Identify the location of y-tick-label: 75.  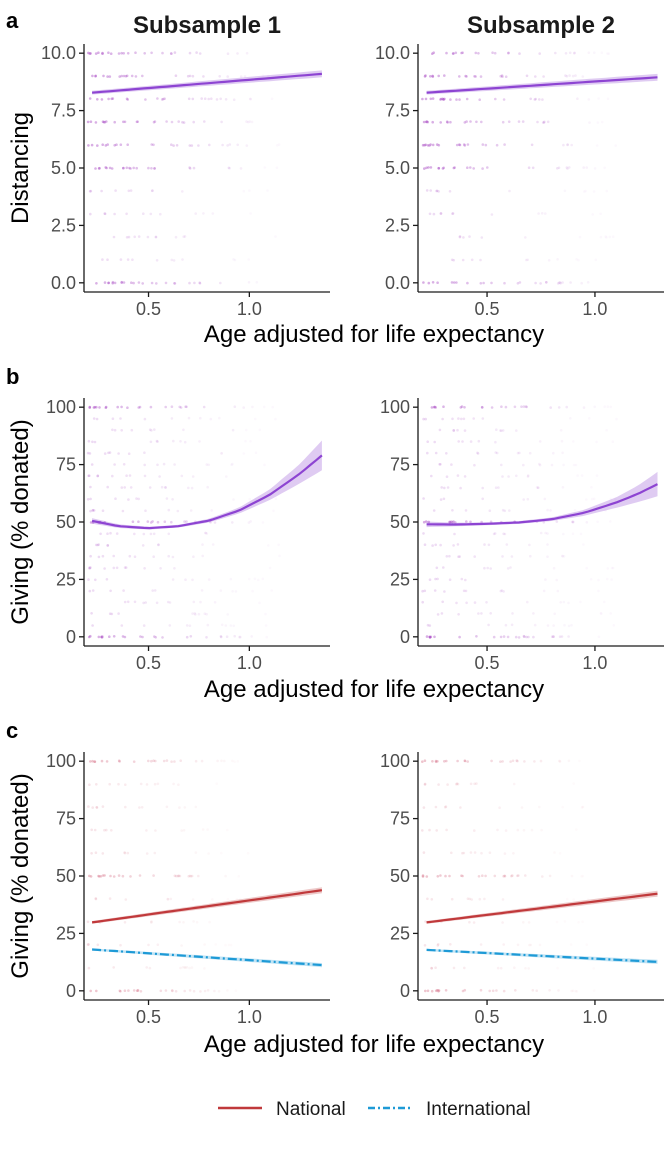
(400, 465).